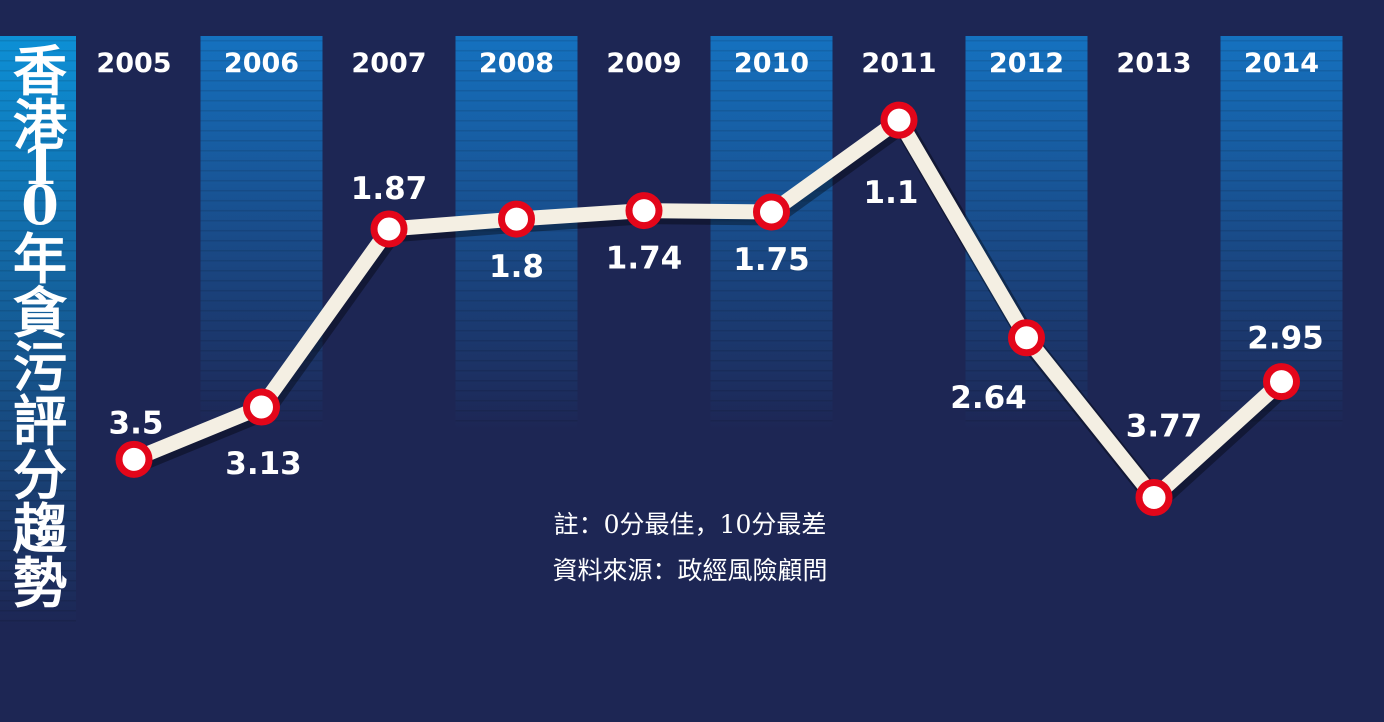  I want to click on data-point-2008, so click(516, 219).